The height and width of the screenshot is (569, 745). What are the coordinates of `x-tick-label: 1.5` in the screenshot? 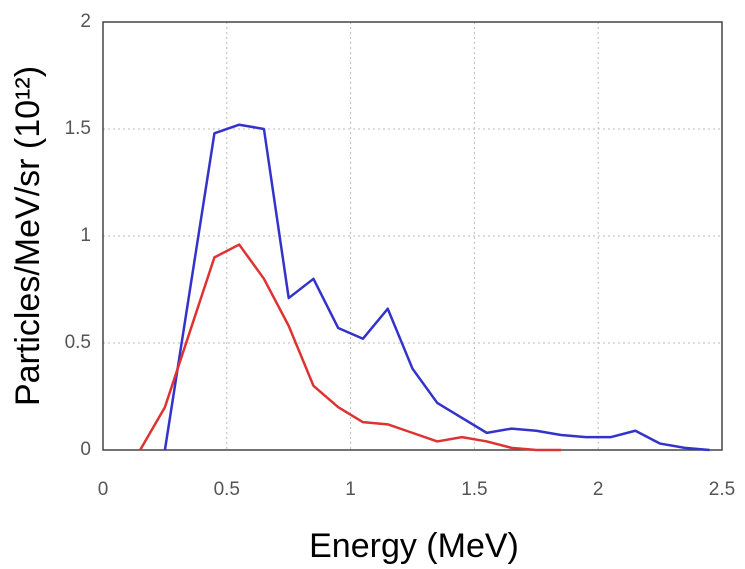 It's located at (474, 489).